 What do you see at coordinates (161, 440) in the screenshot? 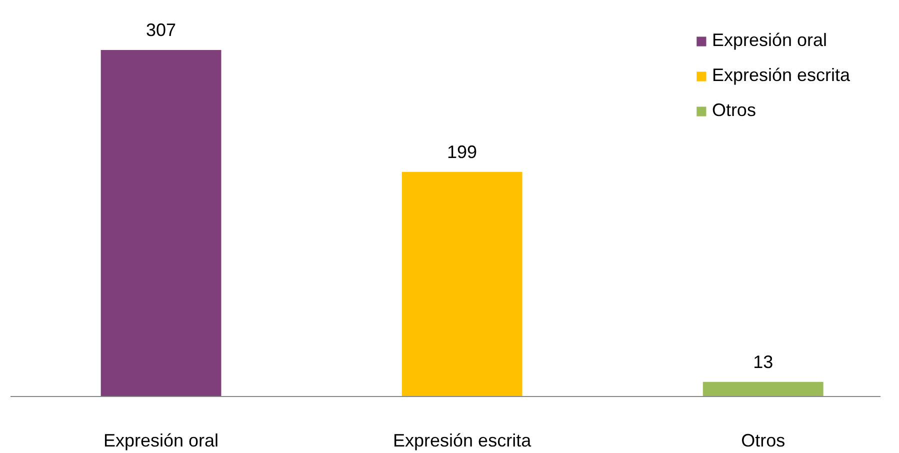
I see `x-tick-label: Expresión oral` at bounding box center [161, 440].